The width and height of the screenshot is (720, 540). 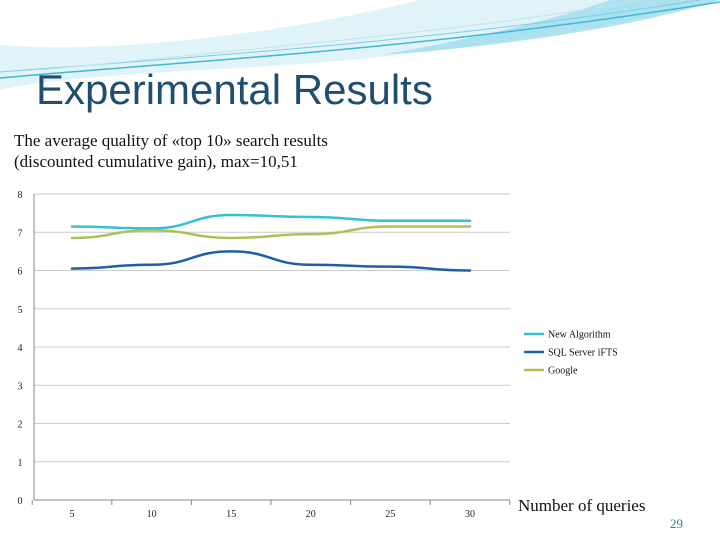 I want to click on x-tick-label: 10, so click(x=152, y=514).